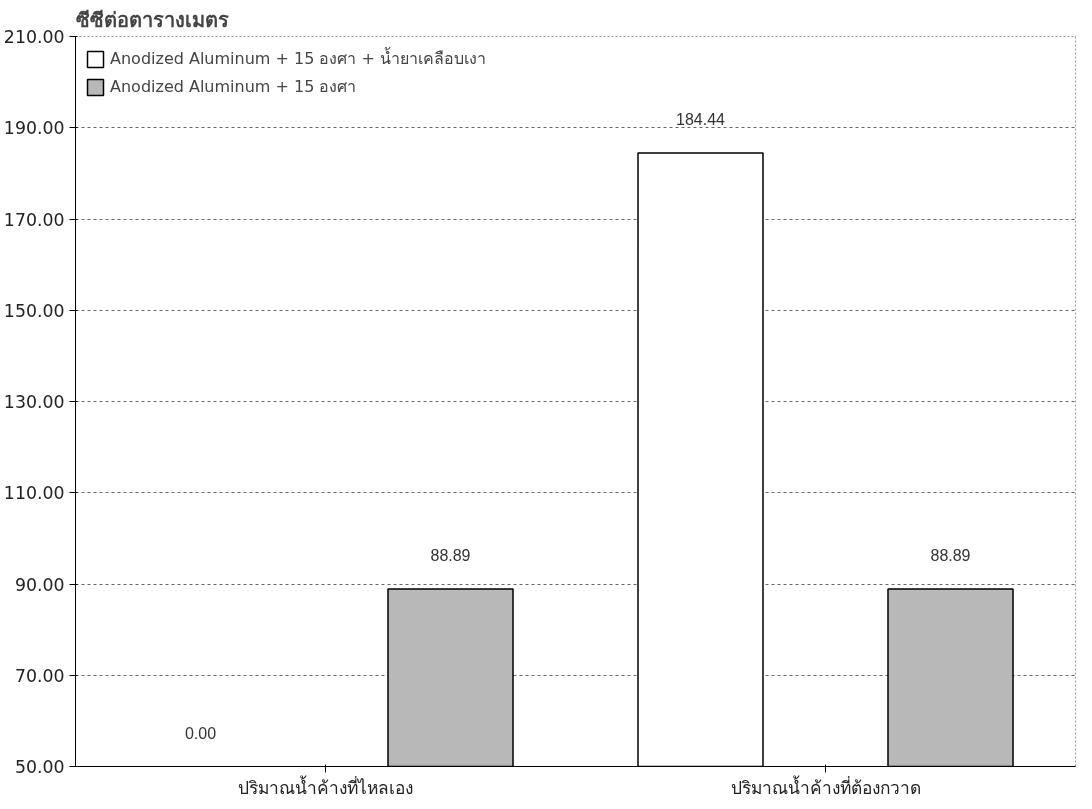 Image resolution: width=1092 pixels, height=809 pixels. I want to click on y-axis-title: ซีซีต่อตารางเมตร, so click(152, 19).